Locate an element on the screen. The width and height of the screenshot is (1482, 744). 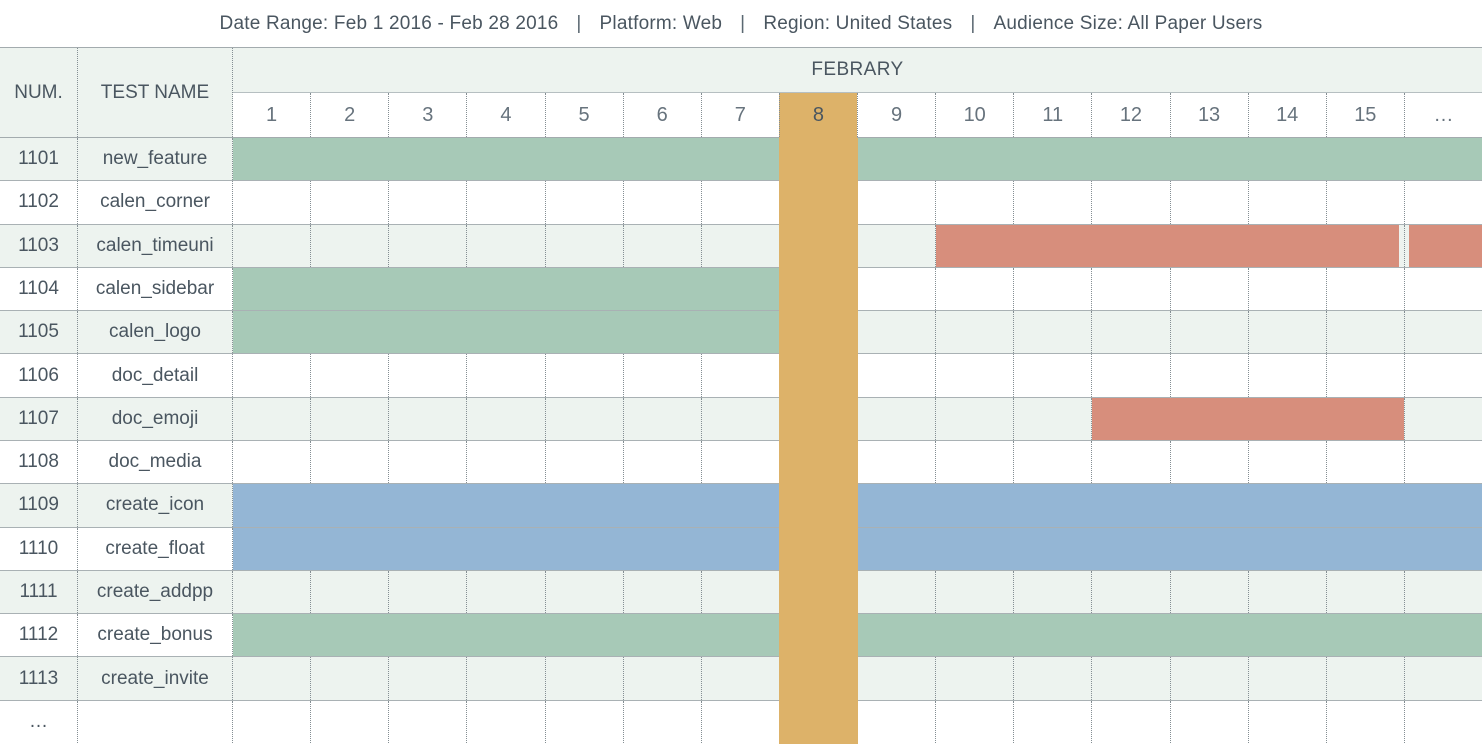
info-item: Platform: Web is located at coordinates (661, 23).